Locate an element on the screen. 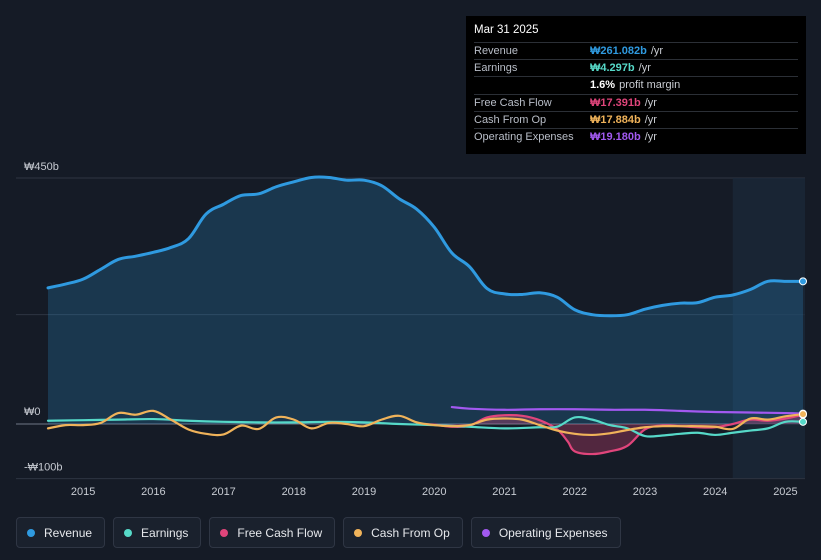 The height and width of the screenshot is (560, 821). legend-item-earnings: Earnings is located at coordinates (157, 532).